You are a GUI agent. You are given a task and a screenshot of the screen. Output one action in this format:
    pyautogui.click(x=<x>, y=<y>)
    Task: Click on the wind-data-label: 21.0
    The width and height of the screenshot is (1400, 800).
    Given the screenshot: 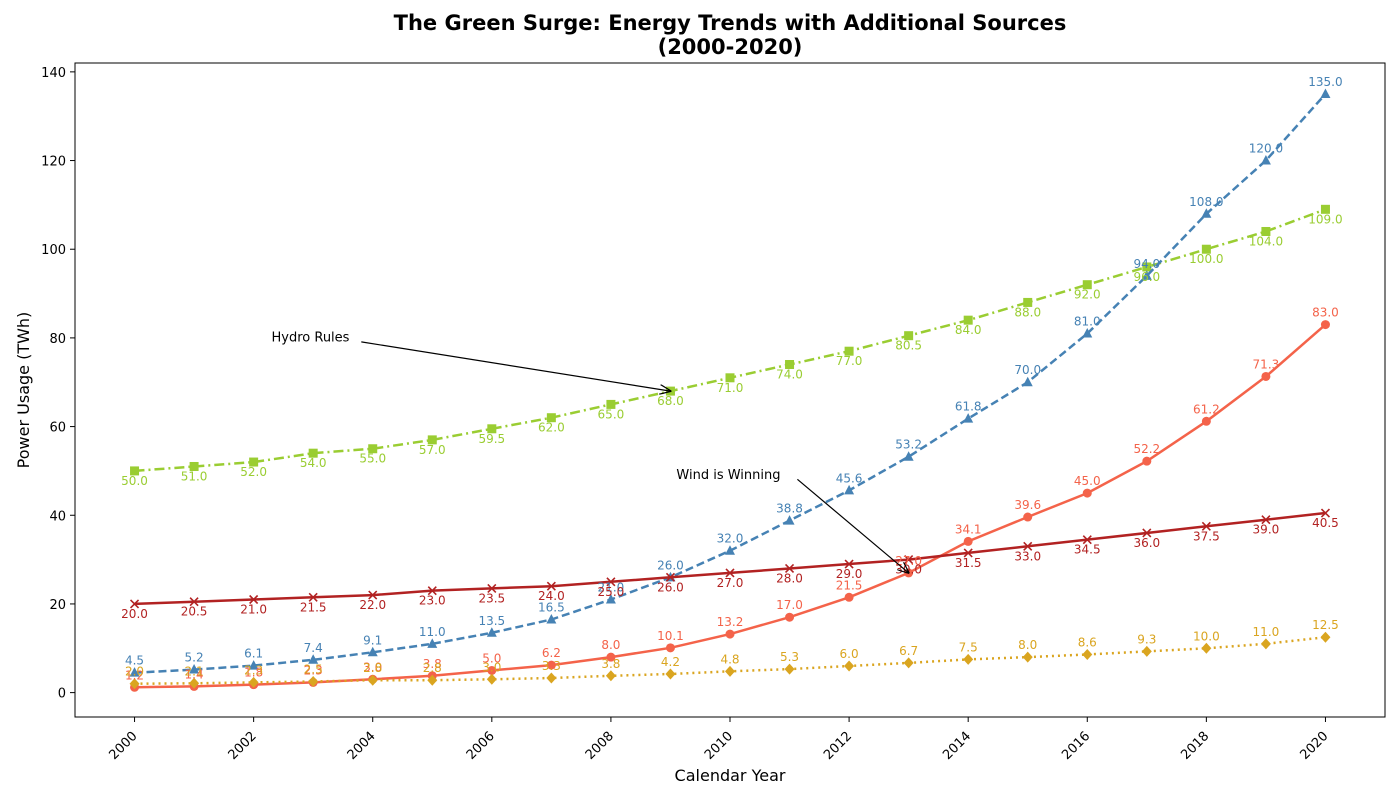 What is the action you would take?
    pyautogui.click(x=611, y=588)
    